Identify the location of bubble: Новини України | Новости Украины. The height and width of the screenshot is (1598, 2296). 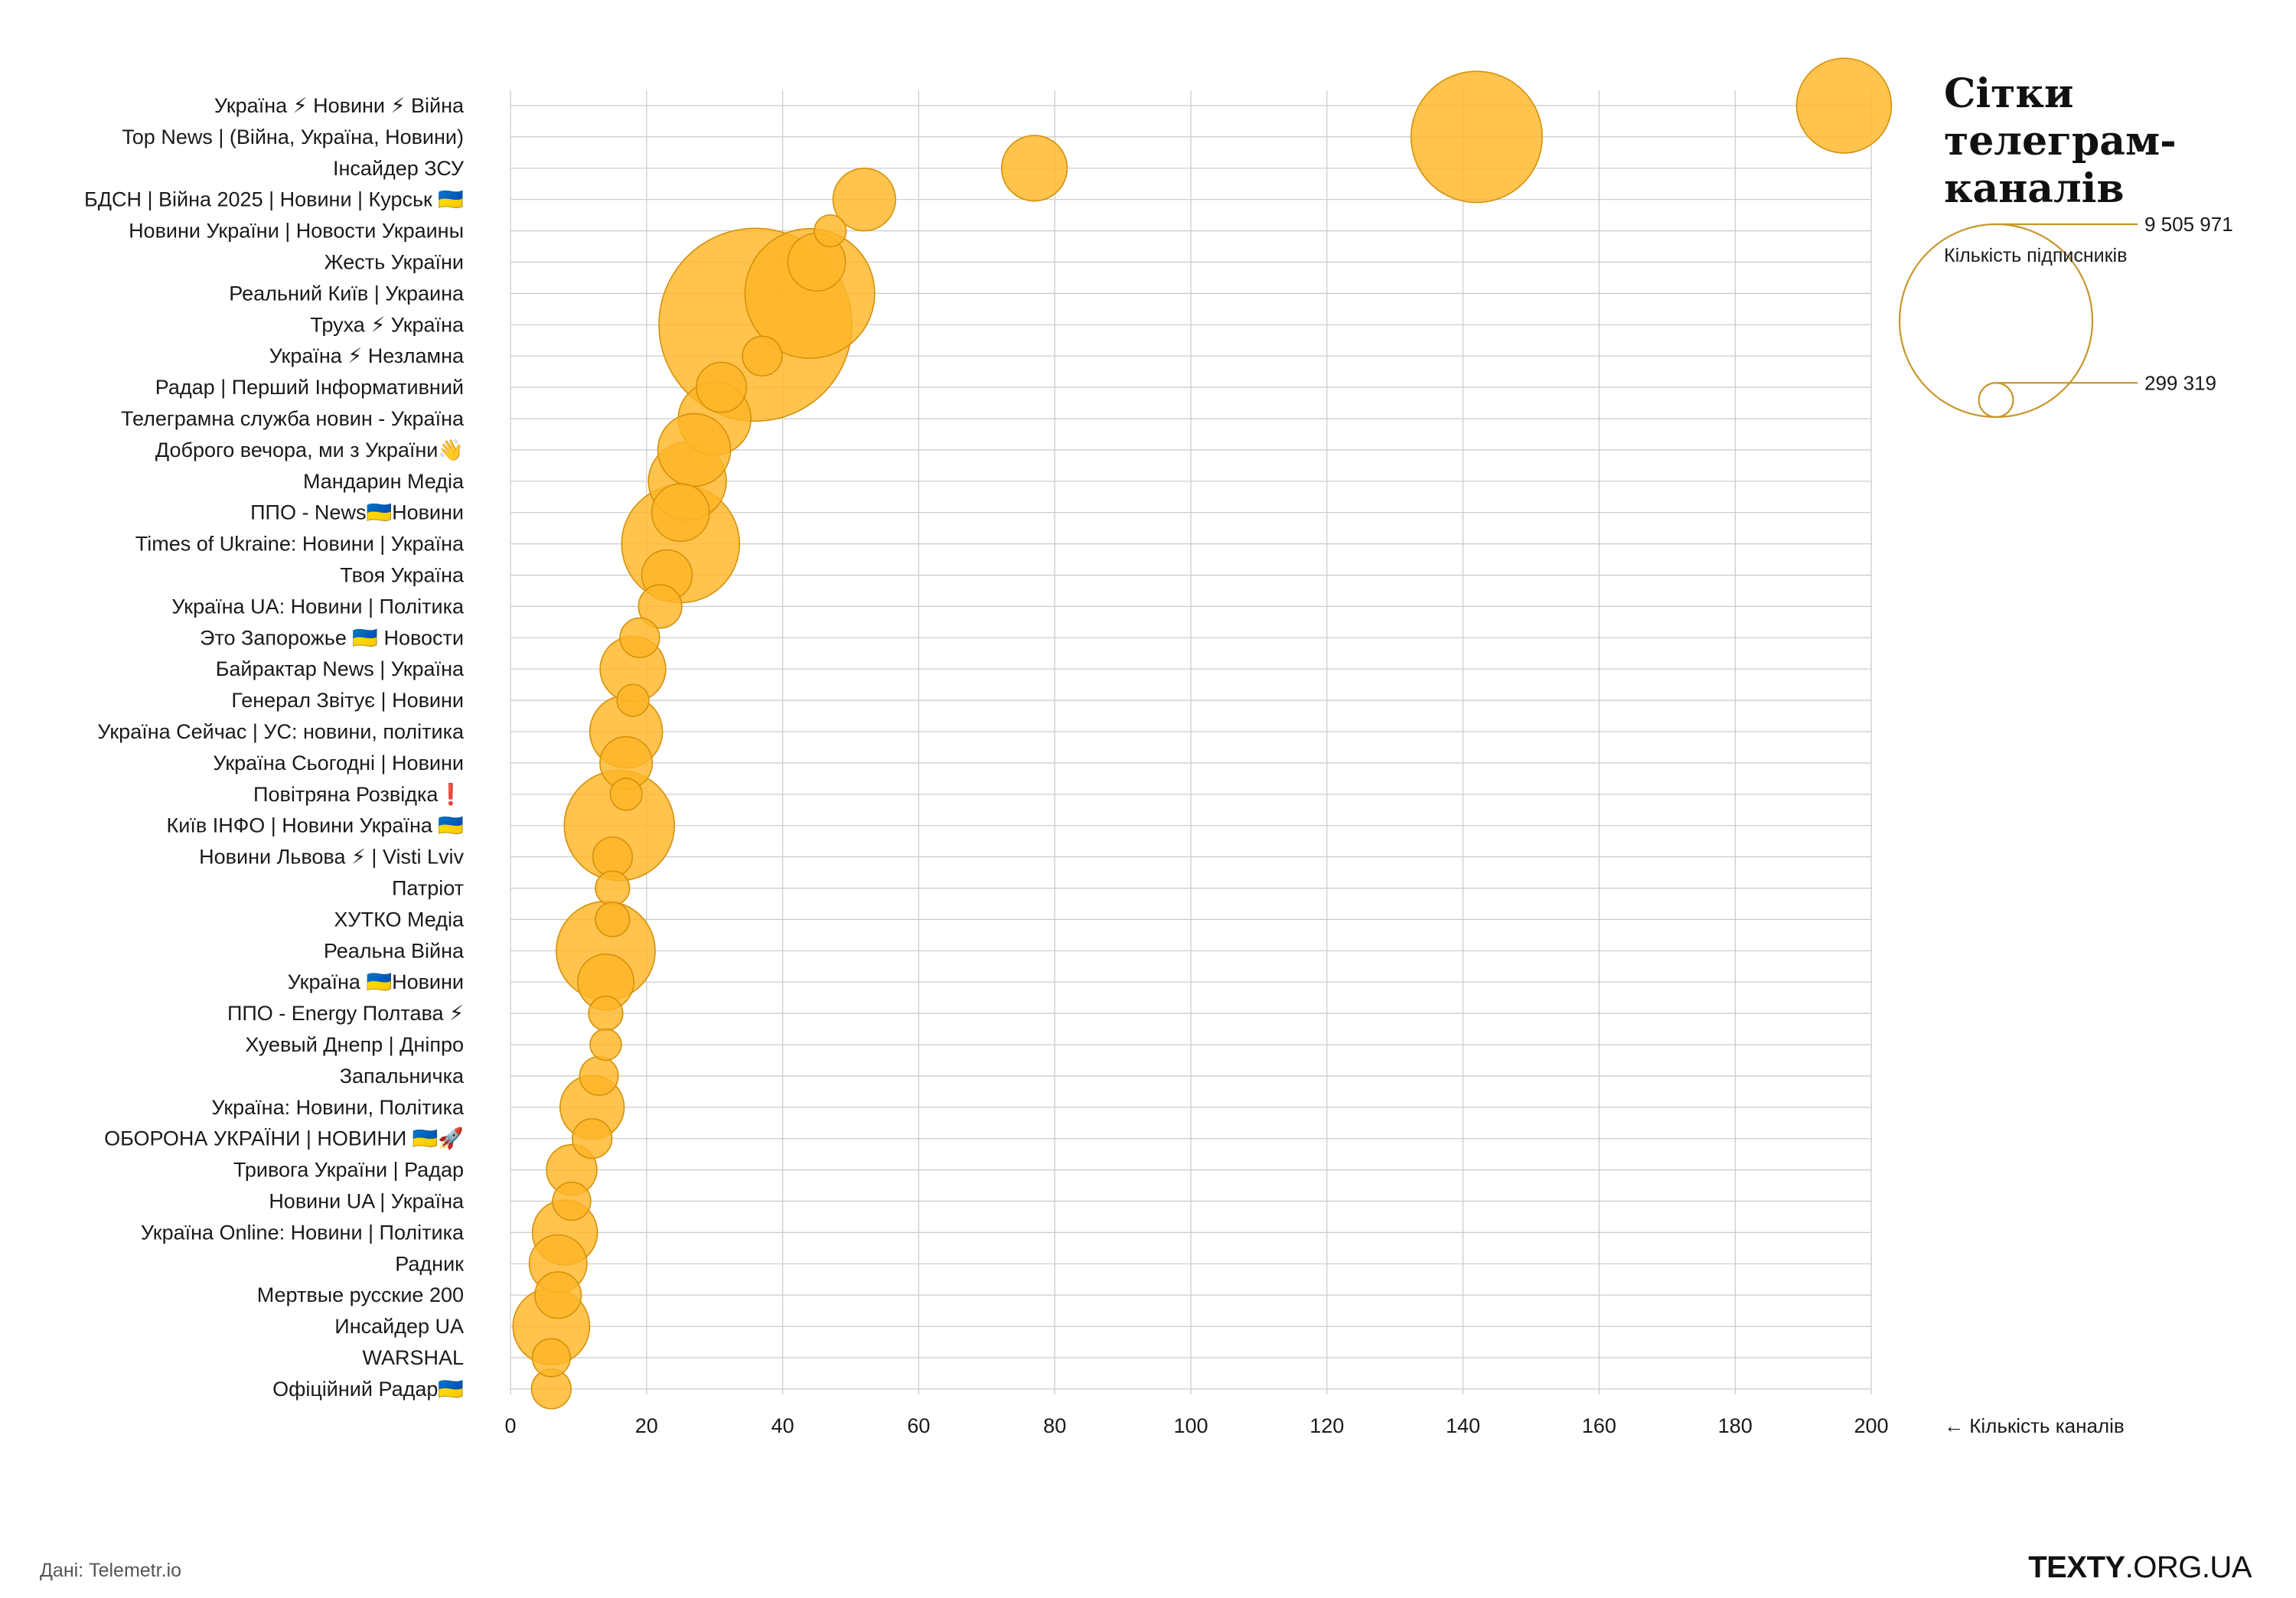
(830, 231).